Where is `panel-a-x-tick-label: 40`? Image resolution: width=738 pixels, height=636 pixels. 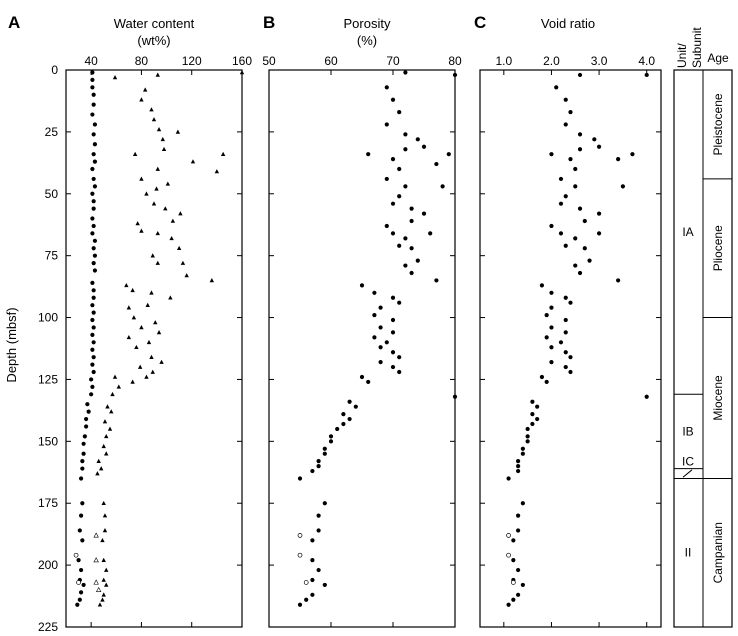 panel-a-x-tick-label: 40 is located at coordinates (91, 61).